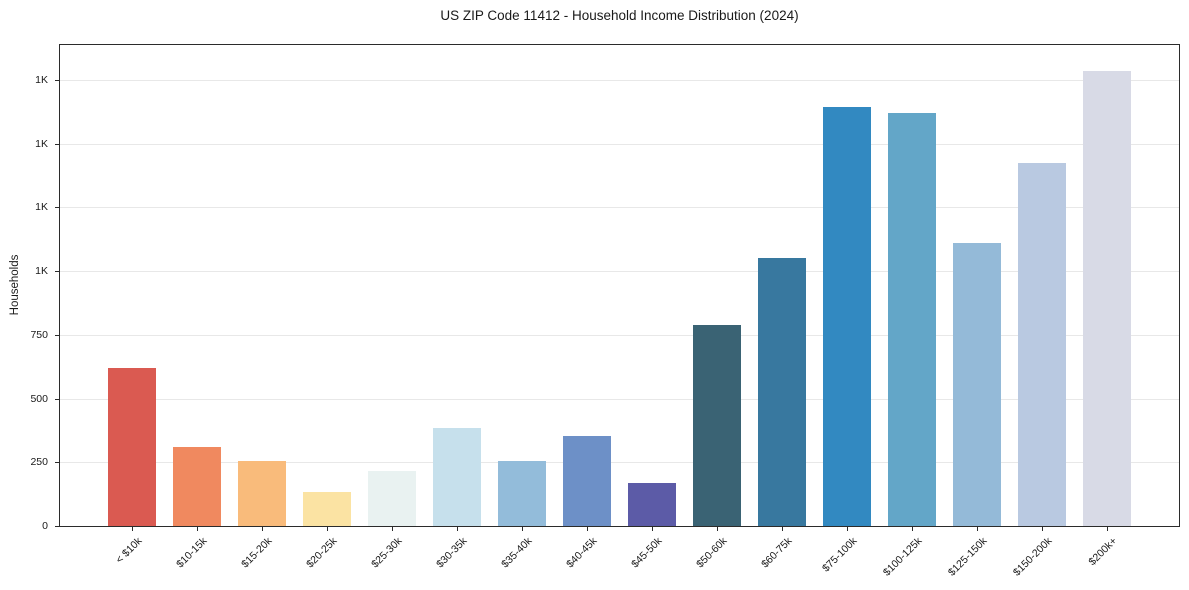  What do you see at coordinates (582, 553) in the screenshot?
I see `x-tick-label: $40-45k` at bounding box center [582, 553].